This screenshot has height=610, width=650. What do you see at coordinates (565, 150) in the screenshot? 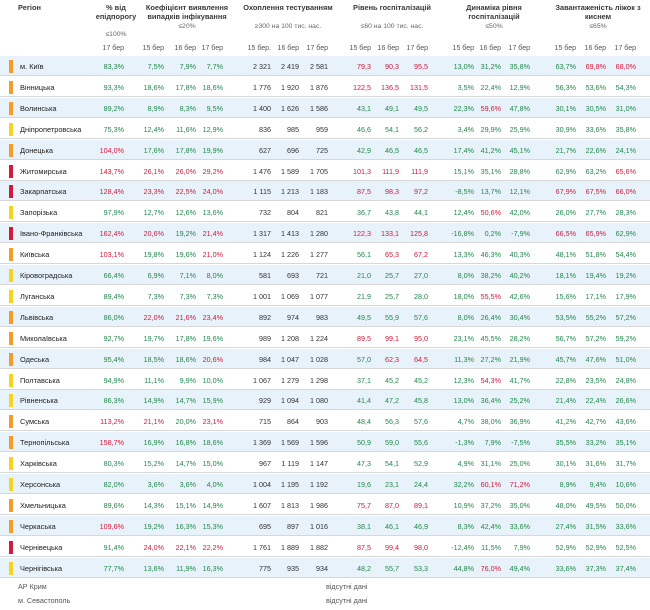
I see `beds-cell: 21,7%` at bounding box center [565, 150].